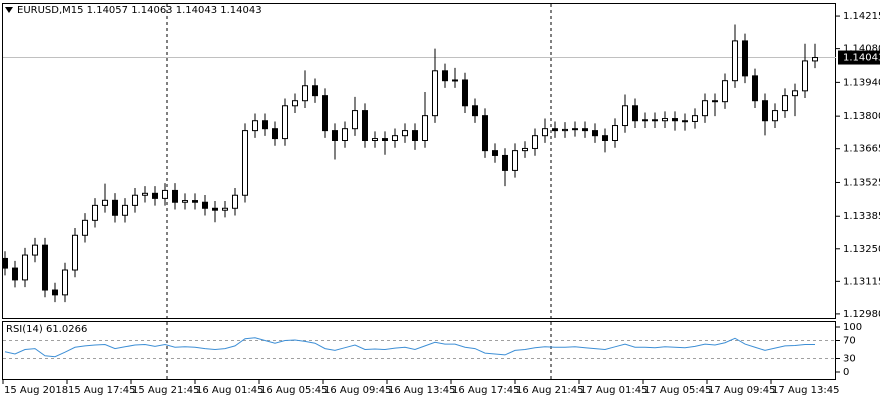 The width and height of the screenshot is (880, 400). I want to click on y-tick-label: 30, so click(849, 359).